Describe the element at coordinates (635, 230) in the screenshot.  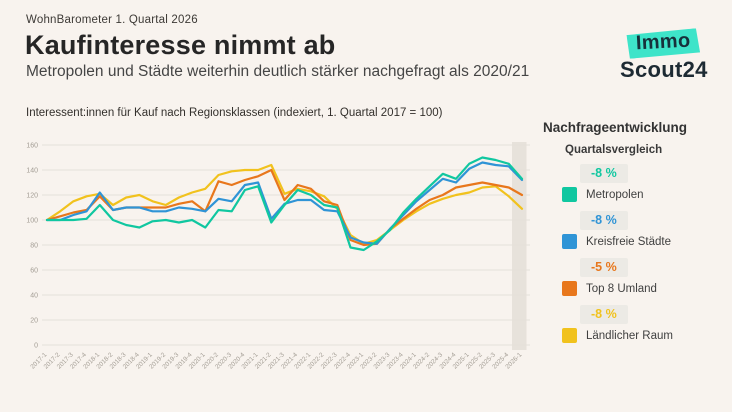
I see `legend-item-kreisfreie-staedte: -8 % Kreisfreie Städte` at that location.